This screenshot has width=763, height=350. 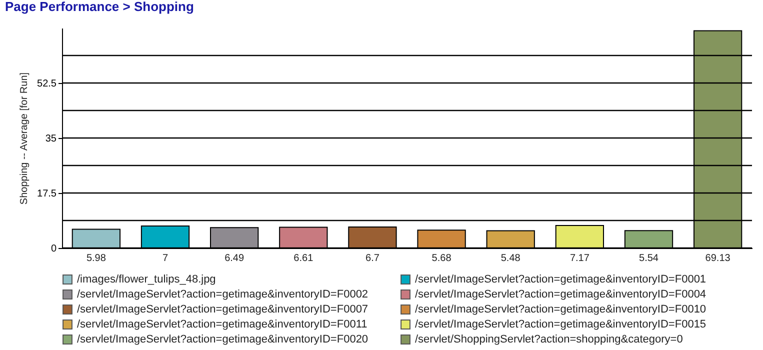 What do you see at coordinates (649, 258) in the screenshot?
I see `data-label: 5.54` at bounding box center [649, 258].